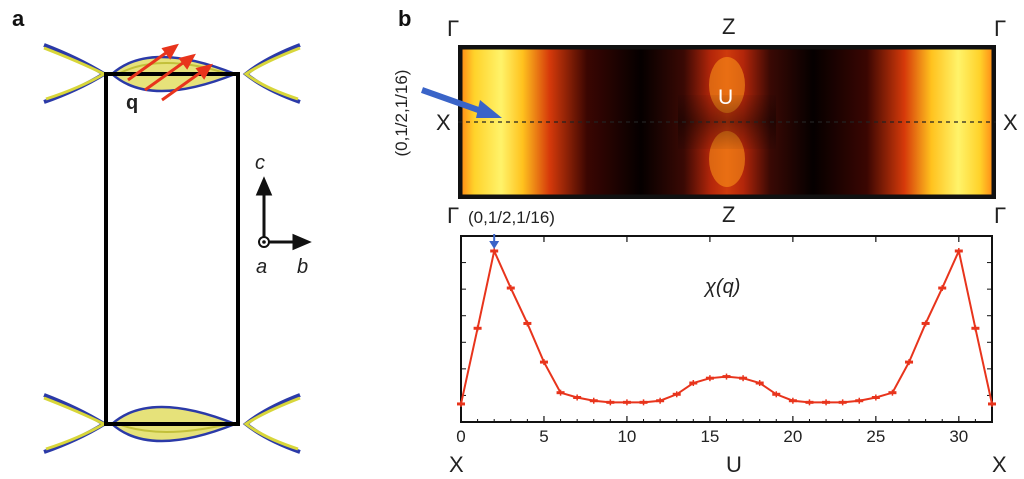 Image resolution: width=1024 pixels, height=479 pixels. What do you see at coordinates (999, 464) in the screenshot?
I see `plot-x-bottom-right: X` at bounding box center [999, 464].